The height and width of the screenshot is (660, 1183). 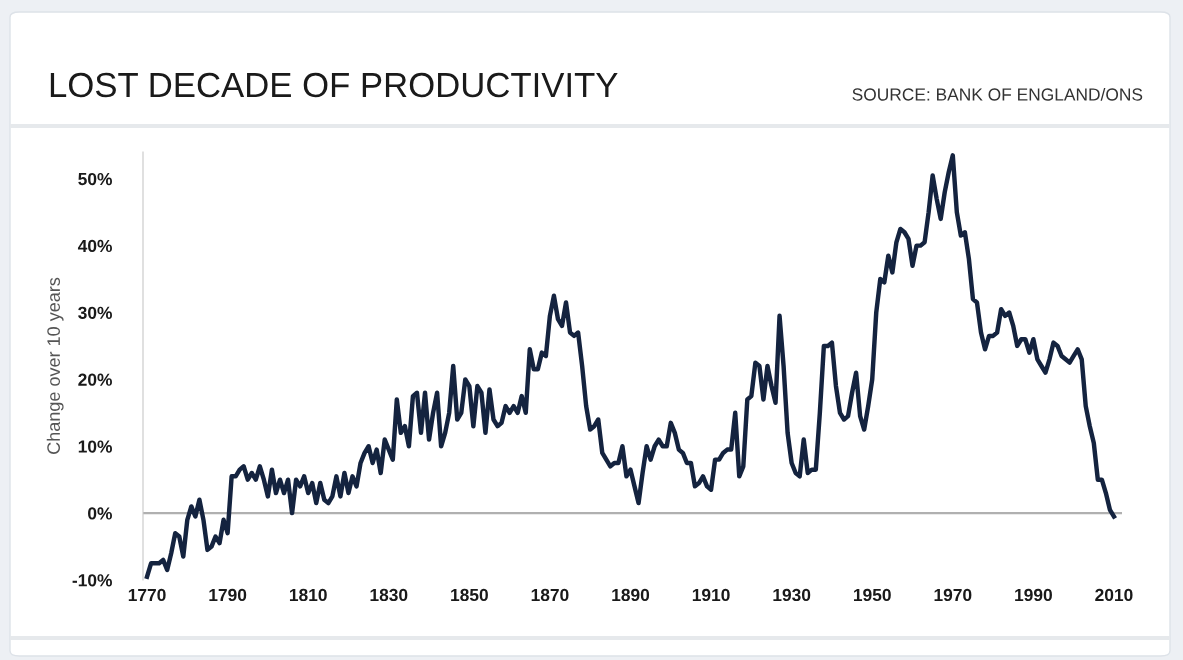 I want to click on x-tick-label: 1990, so click(x=1033, y=595).